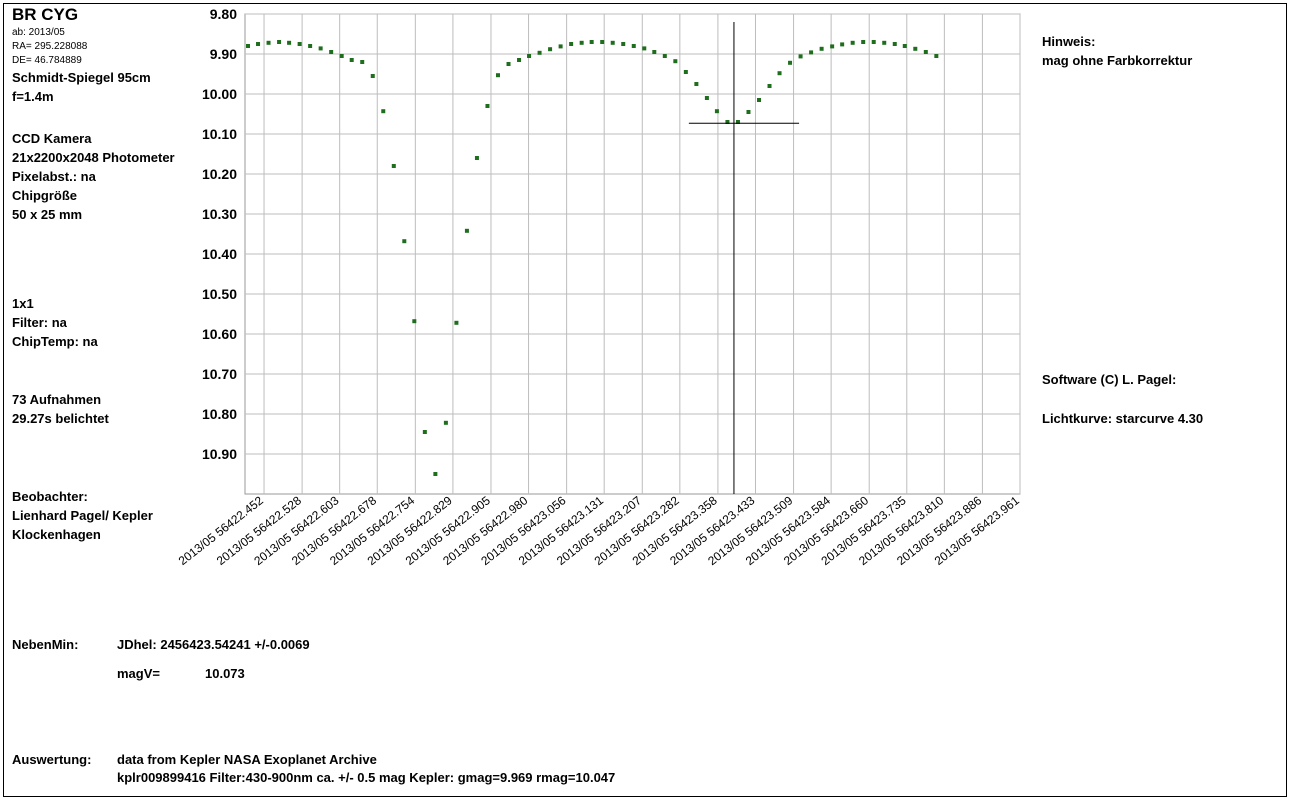 The width and height of the screenshot is (1292, 802). What do you see at coordinates (219, 174) in the screenshot?
I see `y-tick-label: 10.20` at bounding box center [219, 174].